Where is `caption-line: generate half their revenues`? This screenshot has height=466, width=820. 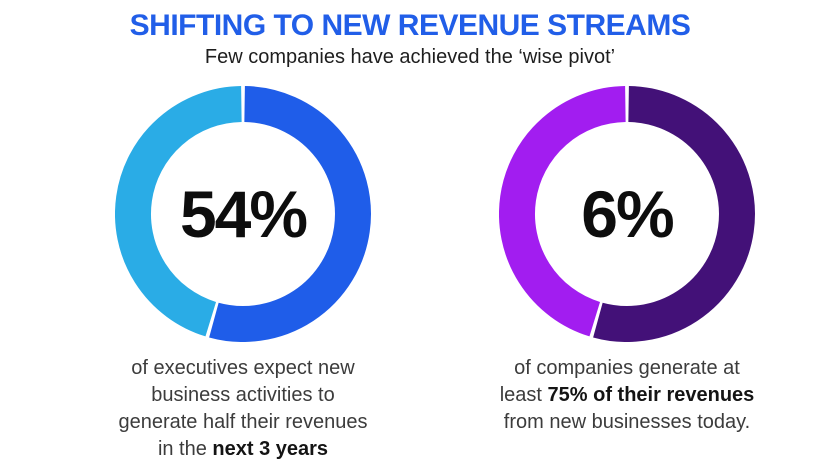
caption-line: generate half their revenues is located at coordinates (242, 422).